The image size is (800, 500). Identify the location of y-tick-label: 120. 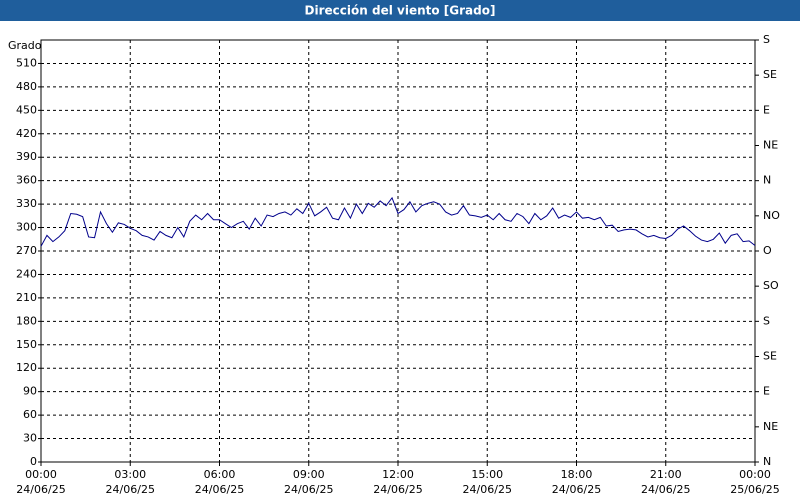
(26, 367).